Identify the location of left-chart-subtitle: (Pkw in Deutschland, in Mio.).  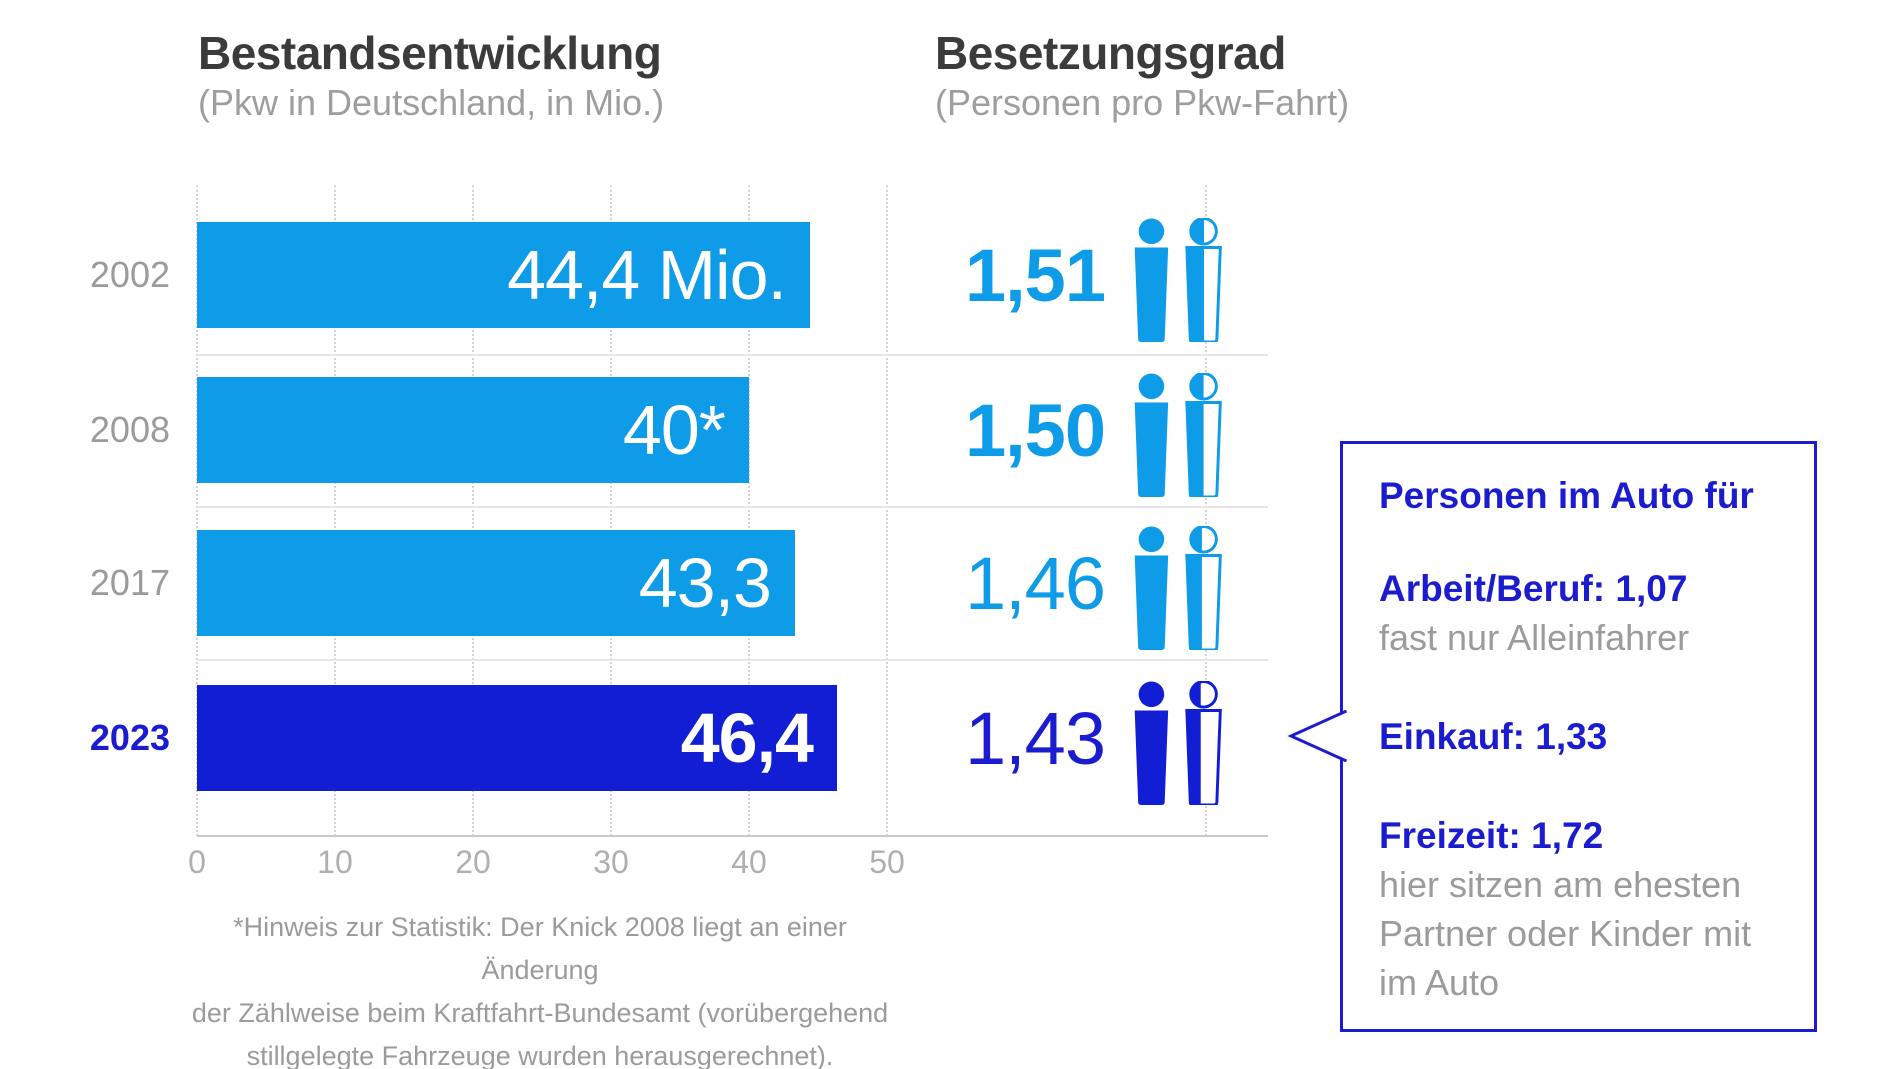
(431, 102).